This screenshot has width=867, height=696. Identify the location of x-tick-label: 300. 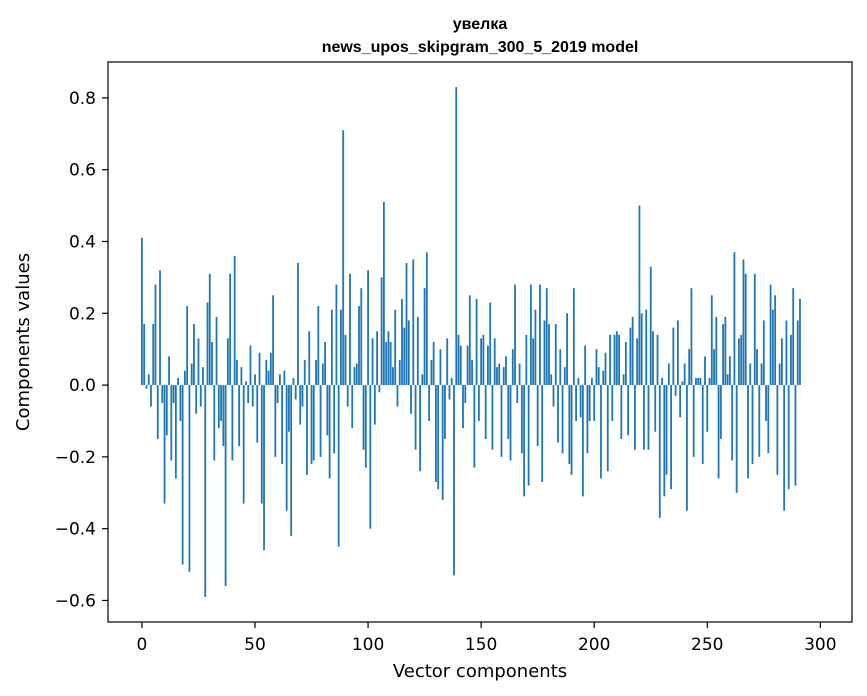
(820, 645).